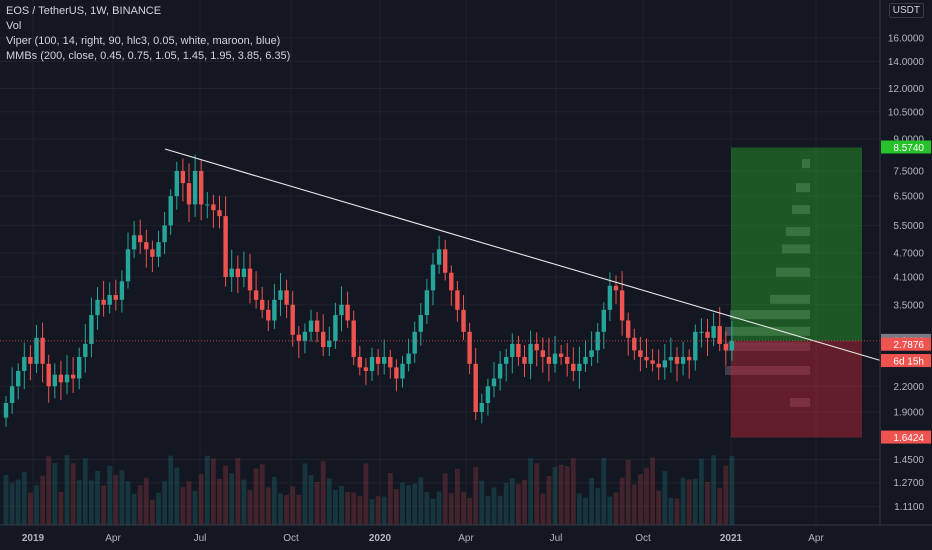 Image resolution: width=932 pixels, height=550 pixels. What do you see at coordinates (908, 254) in the screenshot?
I see `price-tick-label: 4.7000` at bounding box center [908, 254].